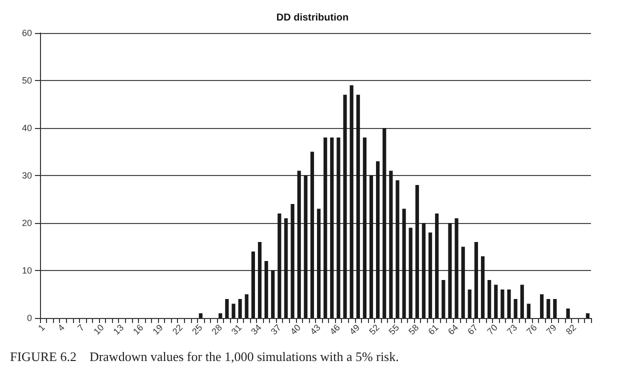  I want to click on x-tick-label: 61, so click(433, 329).